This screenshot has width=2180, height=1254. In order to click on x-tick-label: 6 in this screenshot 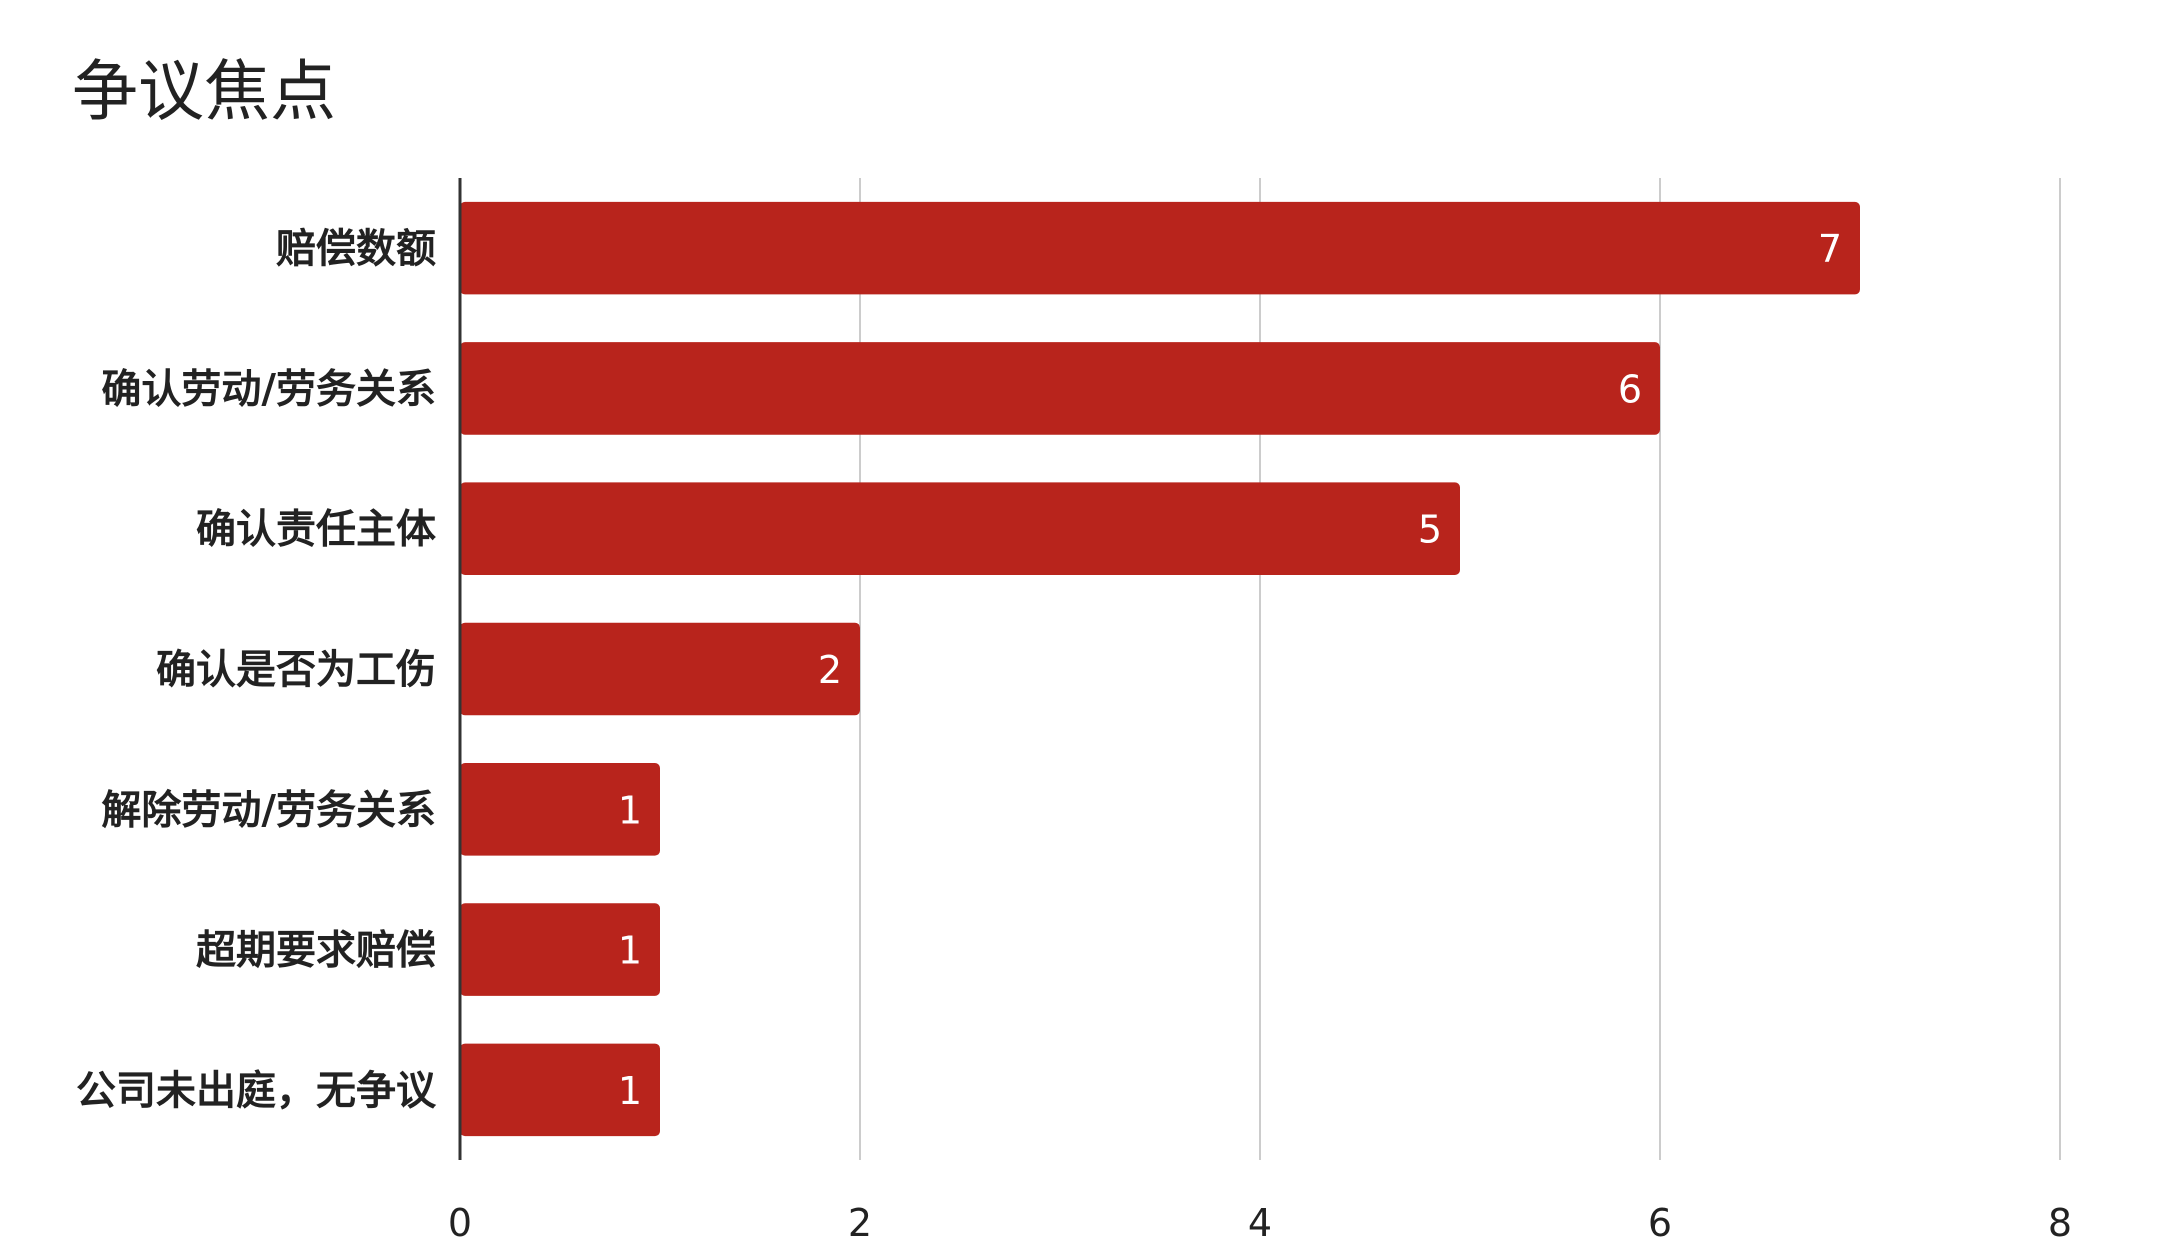, I will do `click(1660, 1223)`.